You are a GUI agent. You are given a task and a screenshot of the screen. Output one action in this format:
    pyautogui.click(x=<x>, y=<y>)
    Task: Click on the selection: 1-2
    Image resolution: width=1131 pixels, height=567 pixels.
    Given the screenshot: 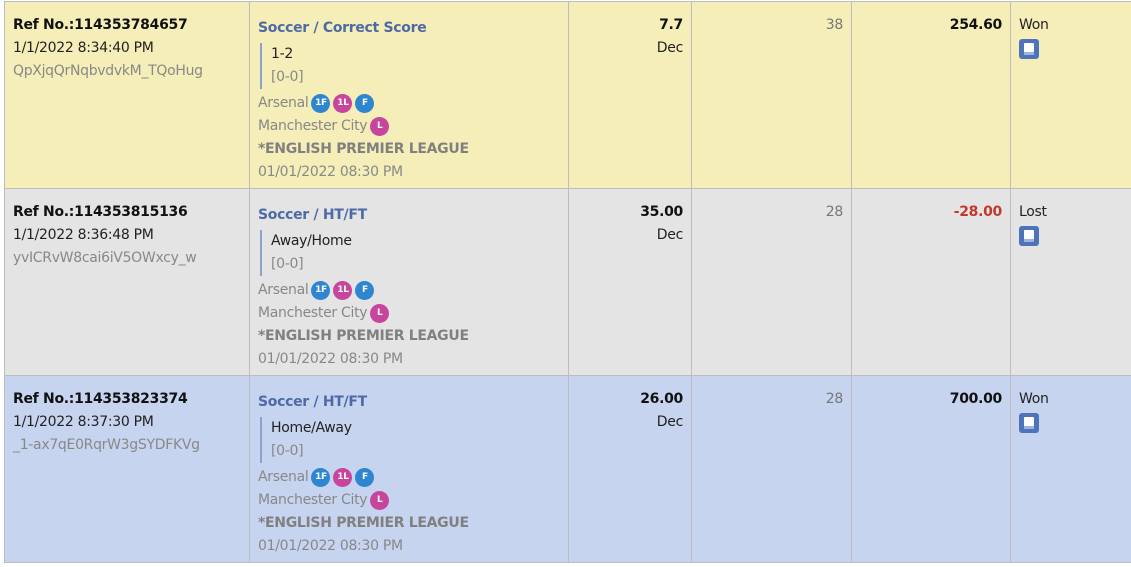 What is the action you would take?
    pyautogui.click(x=282, y=54)
    